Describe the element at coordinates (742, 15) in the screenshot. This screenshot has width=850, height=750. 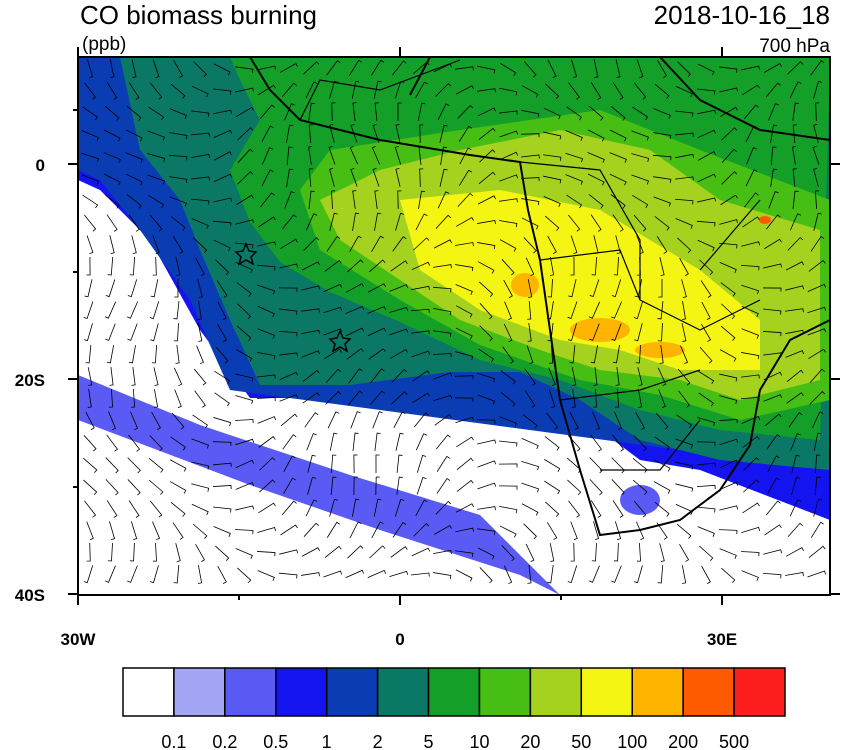
I see `time: 2018-10-16_18` at that location.